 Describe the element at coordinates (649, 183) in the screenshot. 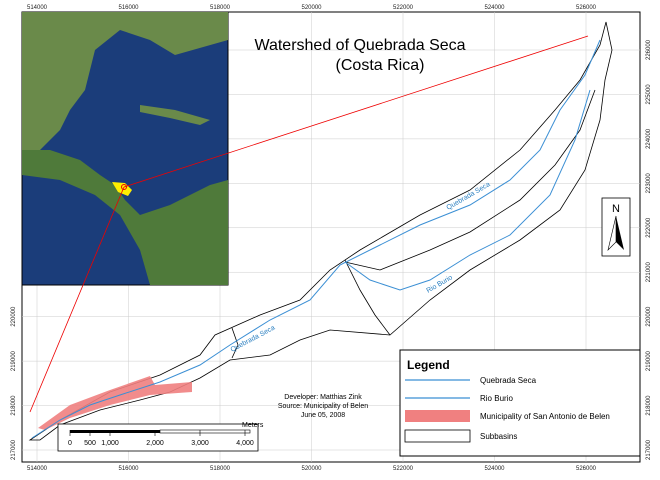

I see `y-coord-label: 223000` at that location.